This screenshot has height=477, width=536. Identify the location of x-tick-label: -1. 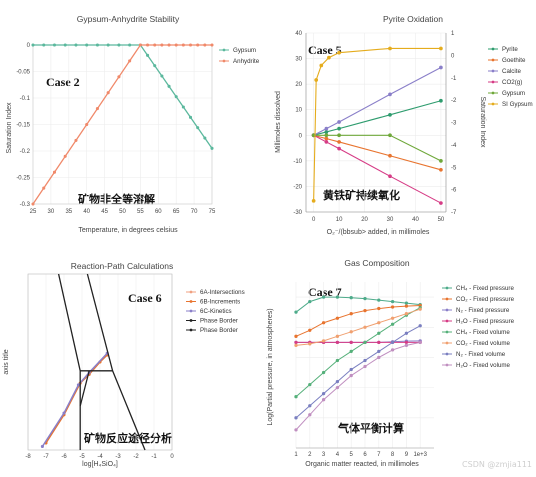
(154, 457).